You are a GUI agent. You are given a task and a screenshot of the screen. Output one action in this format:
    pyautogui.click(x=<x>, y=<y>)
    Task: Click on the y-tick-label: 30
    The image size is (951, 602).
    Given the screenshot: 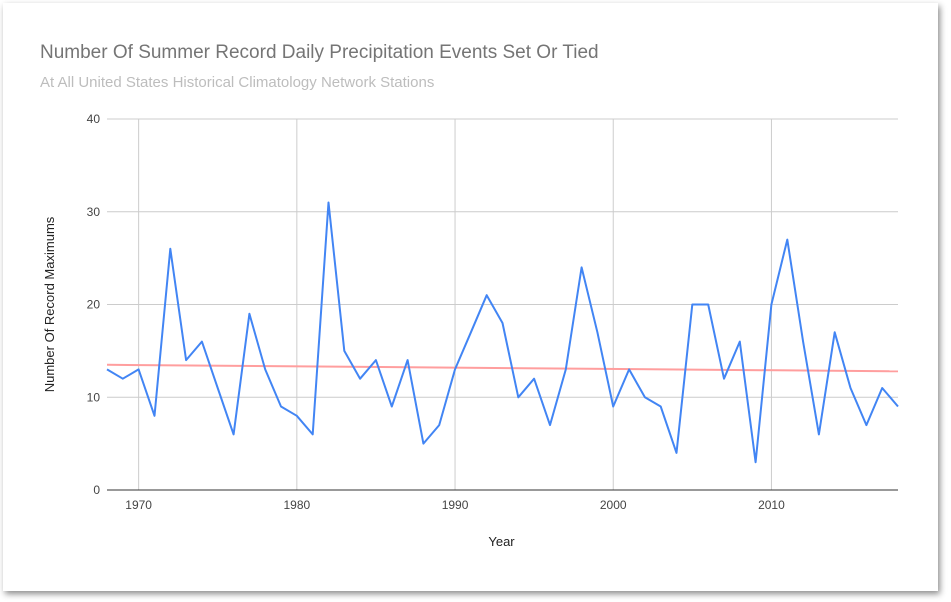 What is the action you would take?
    pyautogui.click(x=94, y=212)
    